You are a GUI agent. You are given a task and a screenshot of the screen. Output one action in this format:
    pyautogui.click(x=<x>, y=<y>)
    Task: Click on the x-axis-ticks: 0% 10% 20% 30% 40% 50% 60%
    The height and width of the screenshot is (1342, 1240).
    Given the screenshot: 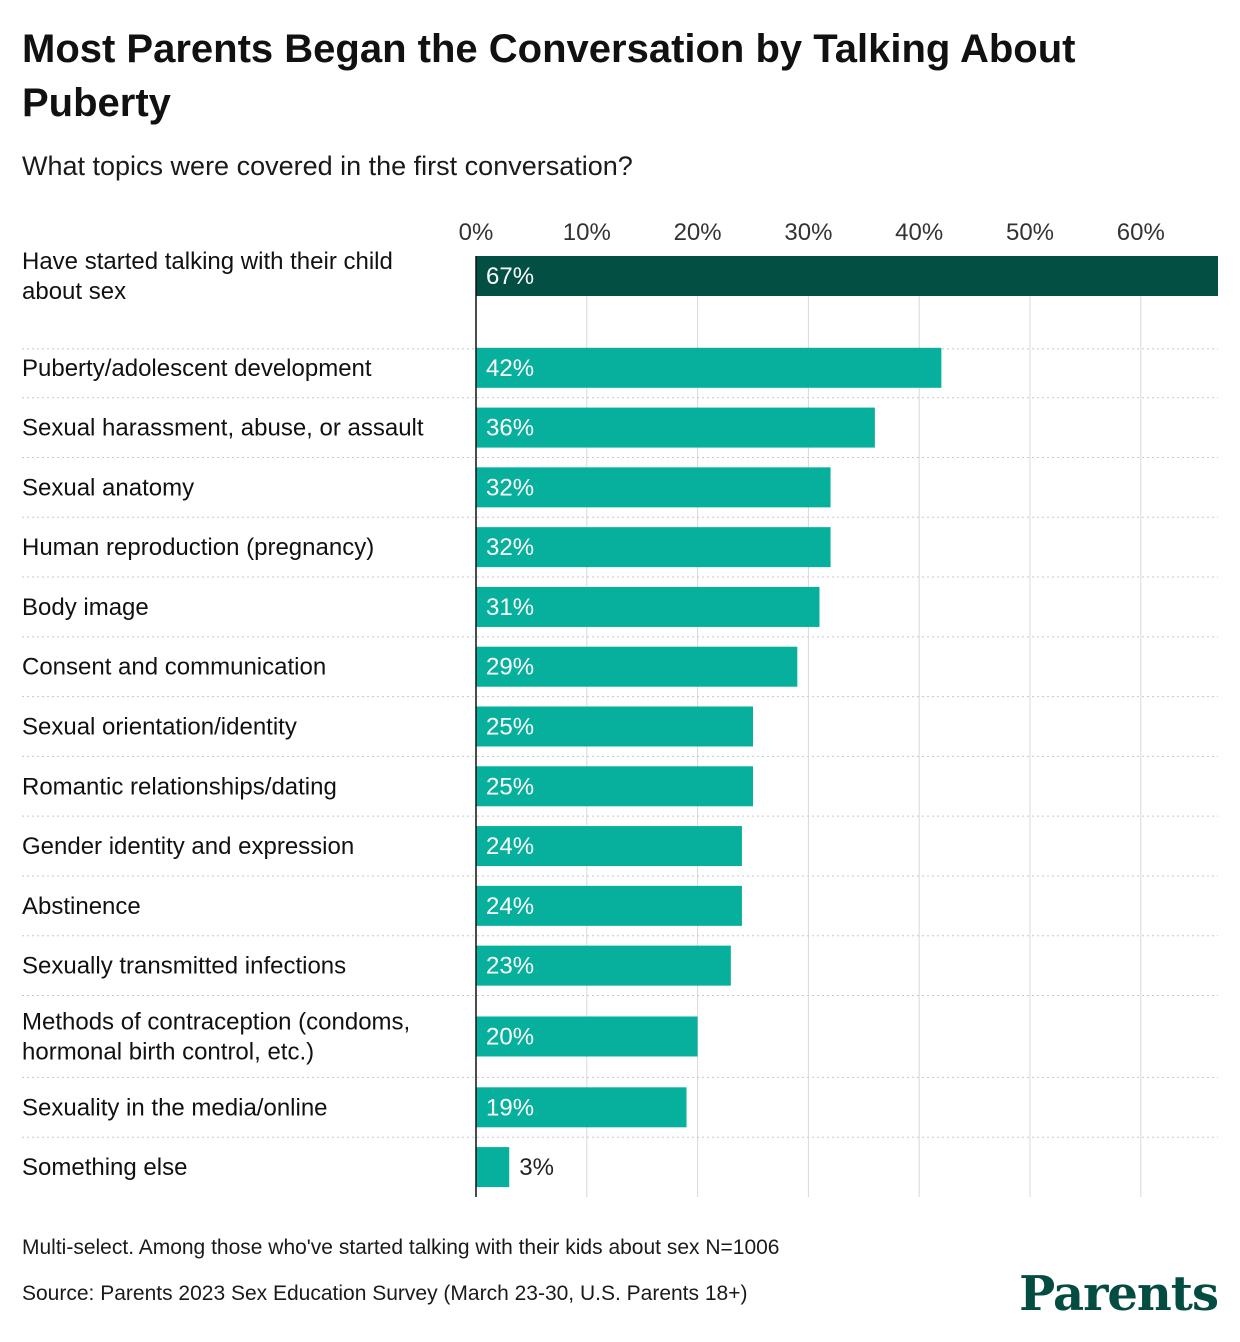 What is the action you would take?
    pyautogui.click(x=812, y=232)
    